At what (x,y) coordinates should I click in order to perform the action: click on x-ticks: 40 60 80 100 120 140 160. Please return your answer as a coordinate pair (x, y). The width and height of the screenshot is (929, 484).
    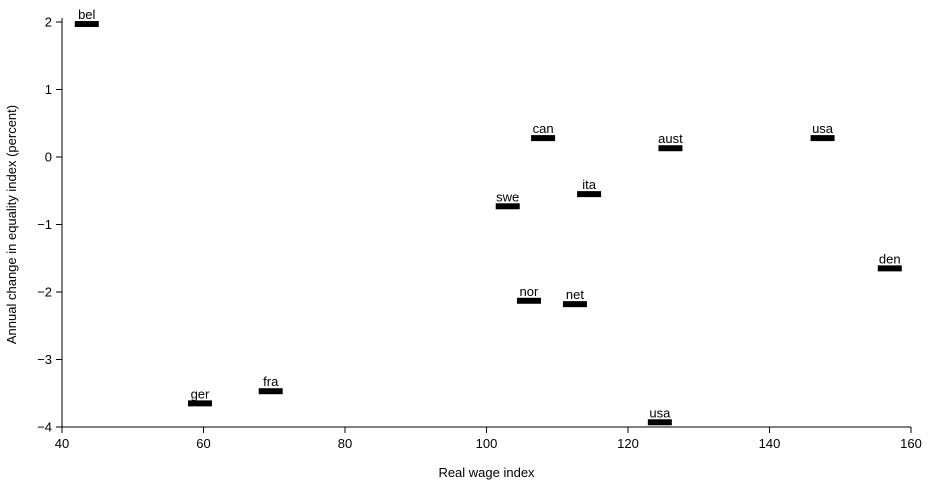
    Looking at the image, I should click on (488, 439).